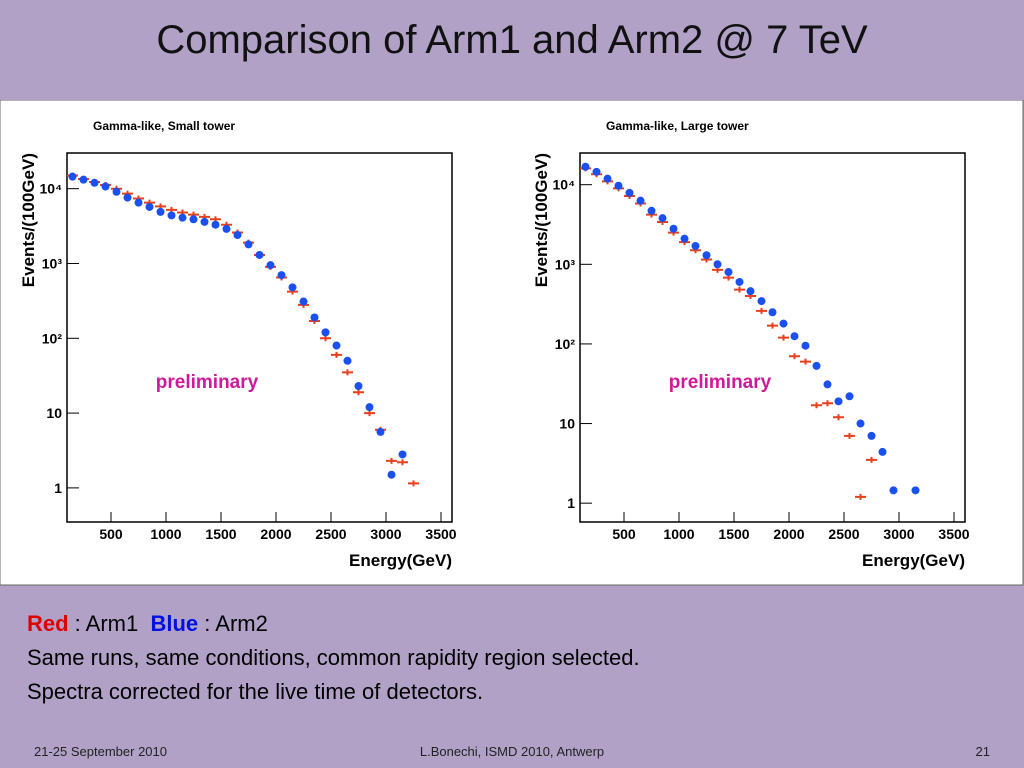 This screenshot has height=768, width=1024. I want to click on x-tick-label: 3000, so click(898, 534).